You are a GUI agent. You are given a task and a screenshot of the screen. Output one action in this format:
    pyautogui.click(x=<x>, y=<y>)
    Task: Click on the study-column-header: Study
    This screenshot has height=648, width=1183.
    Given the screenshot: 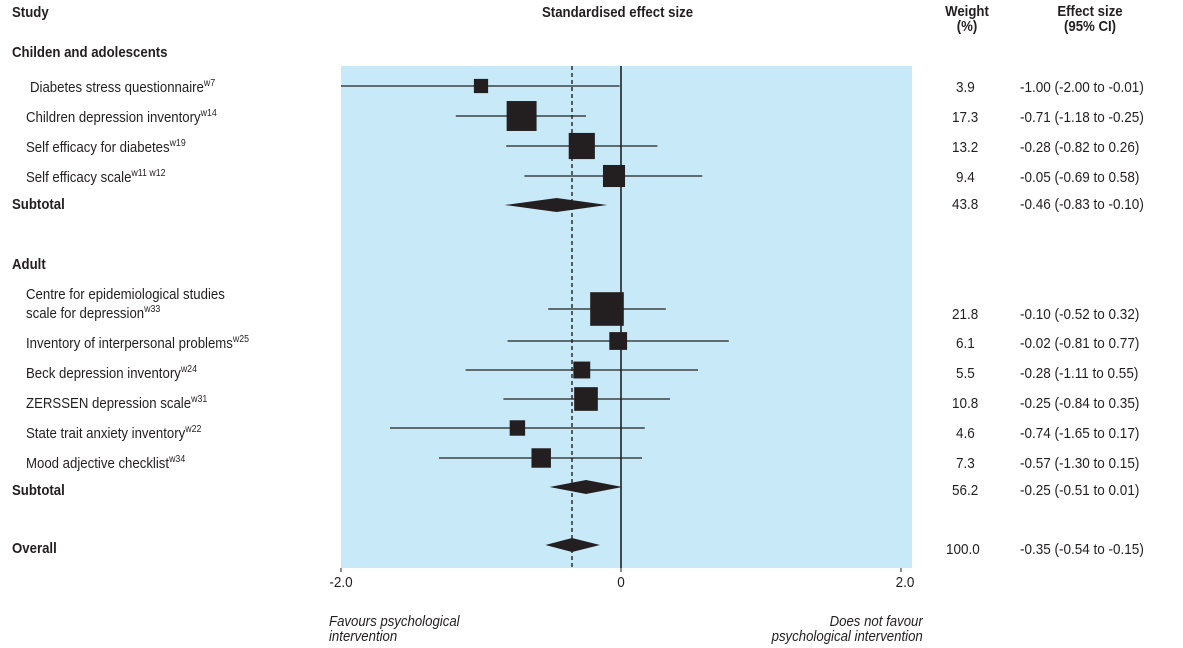 What is the action you would take?
    pyautogui.click(x=30, y=12)
    